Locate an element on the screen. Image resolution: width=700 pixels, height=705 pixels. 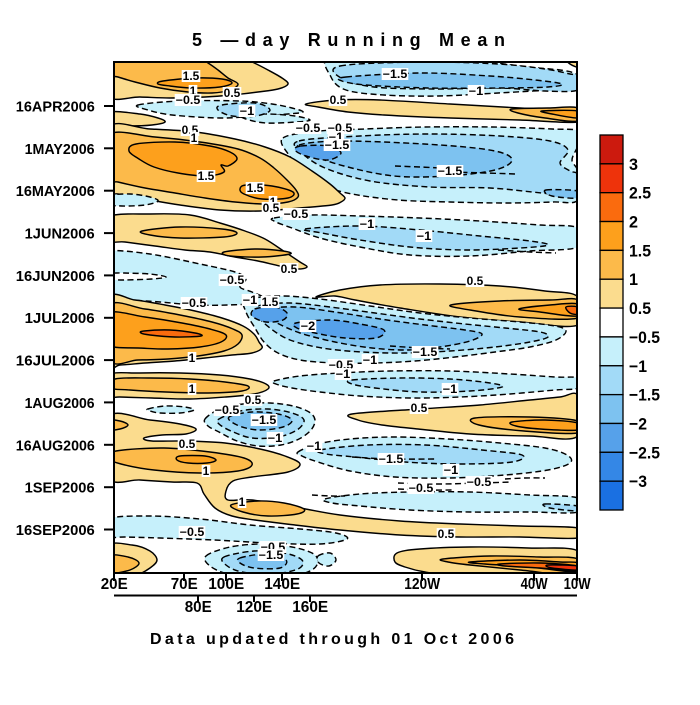
svg-text: 16SEP2006 is located at coordinates (55, 530).